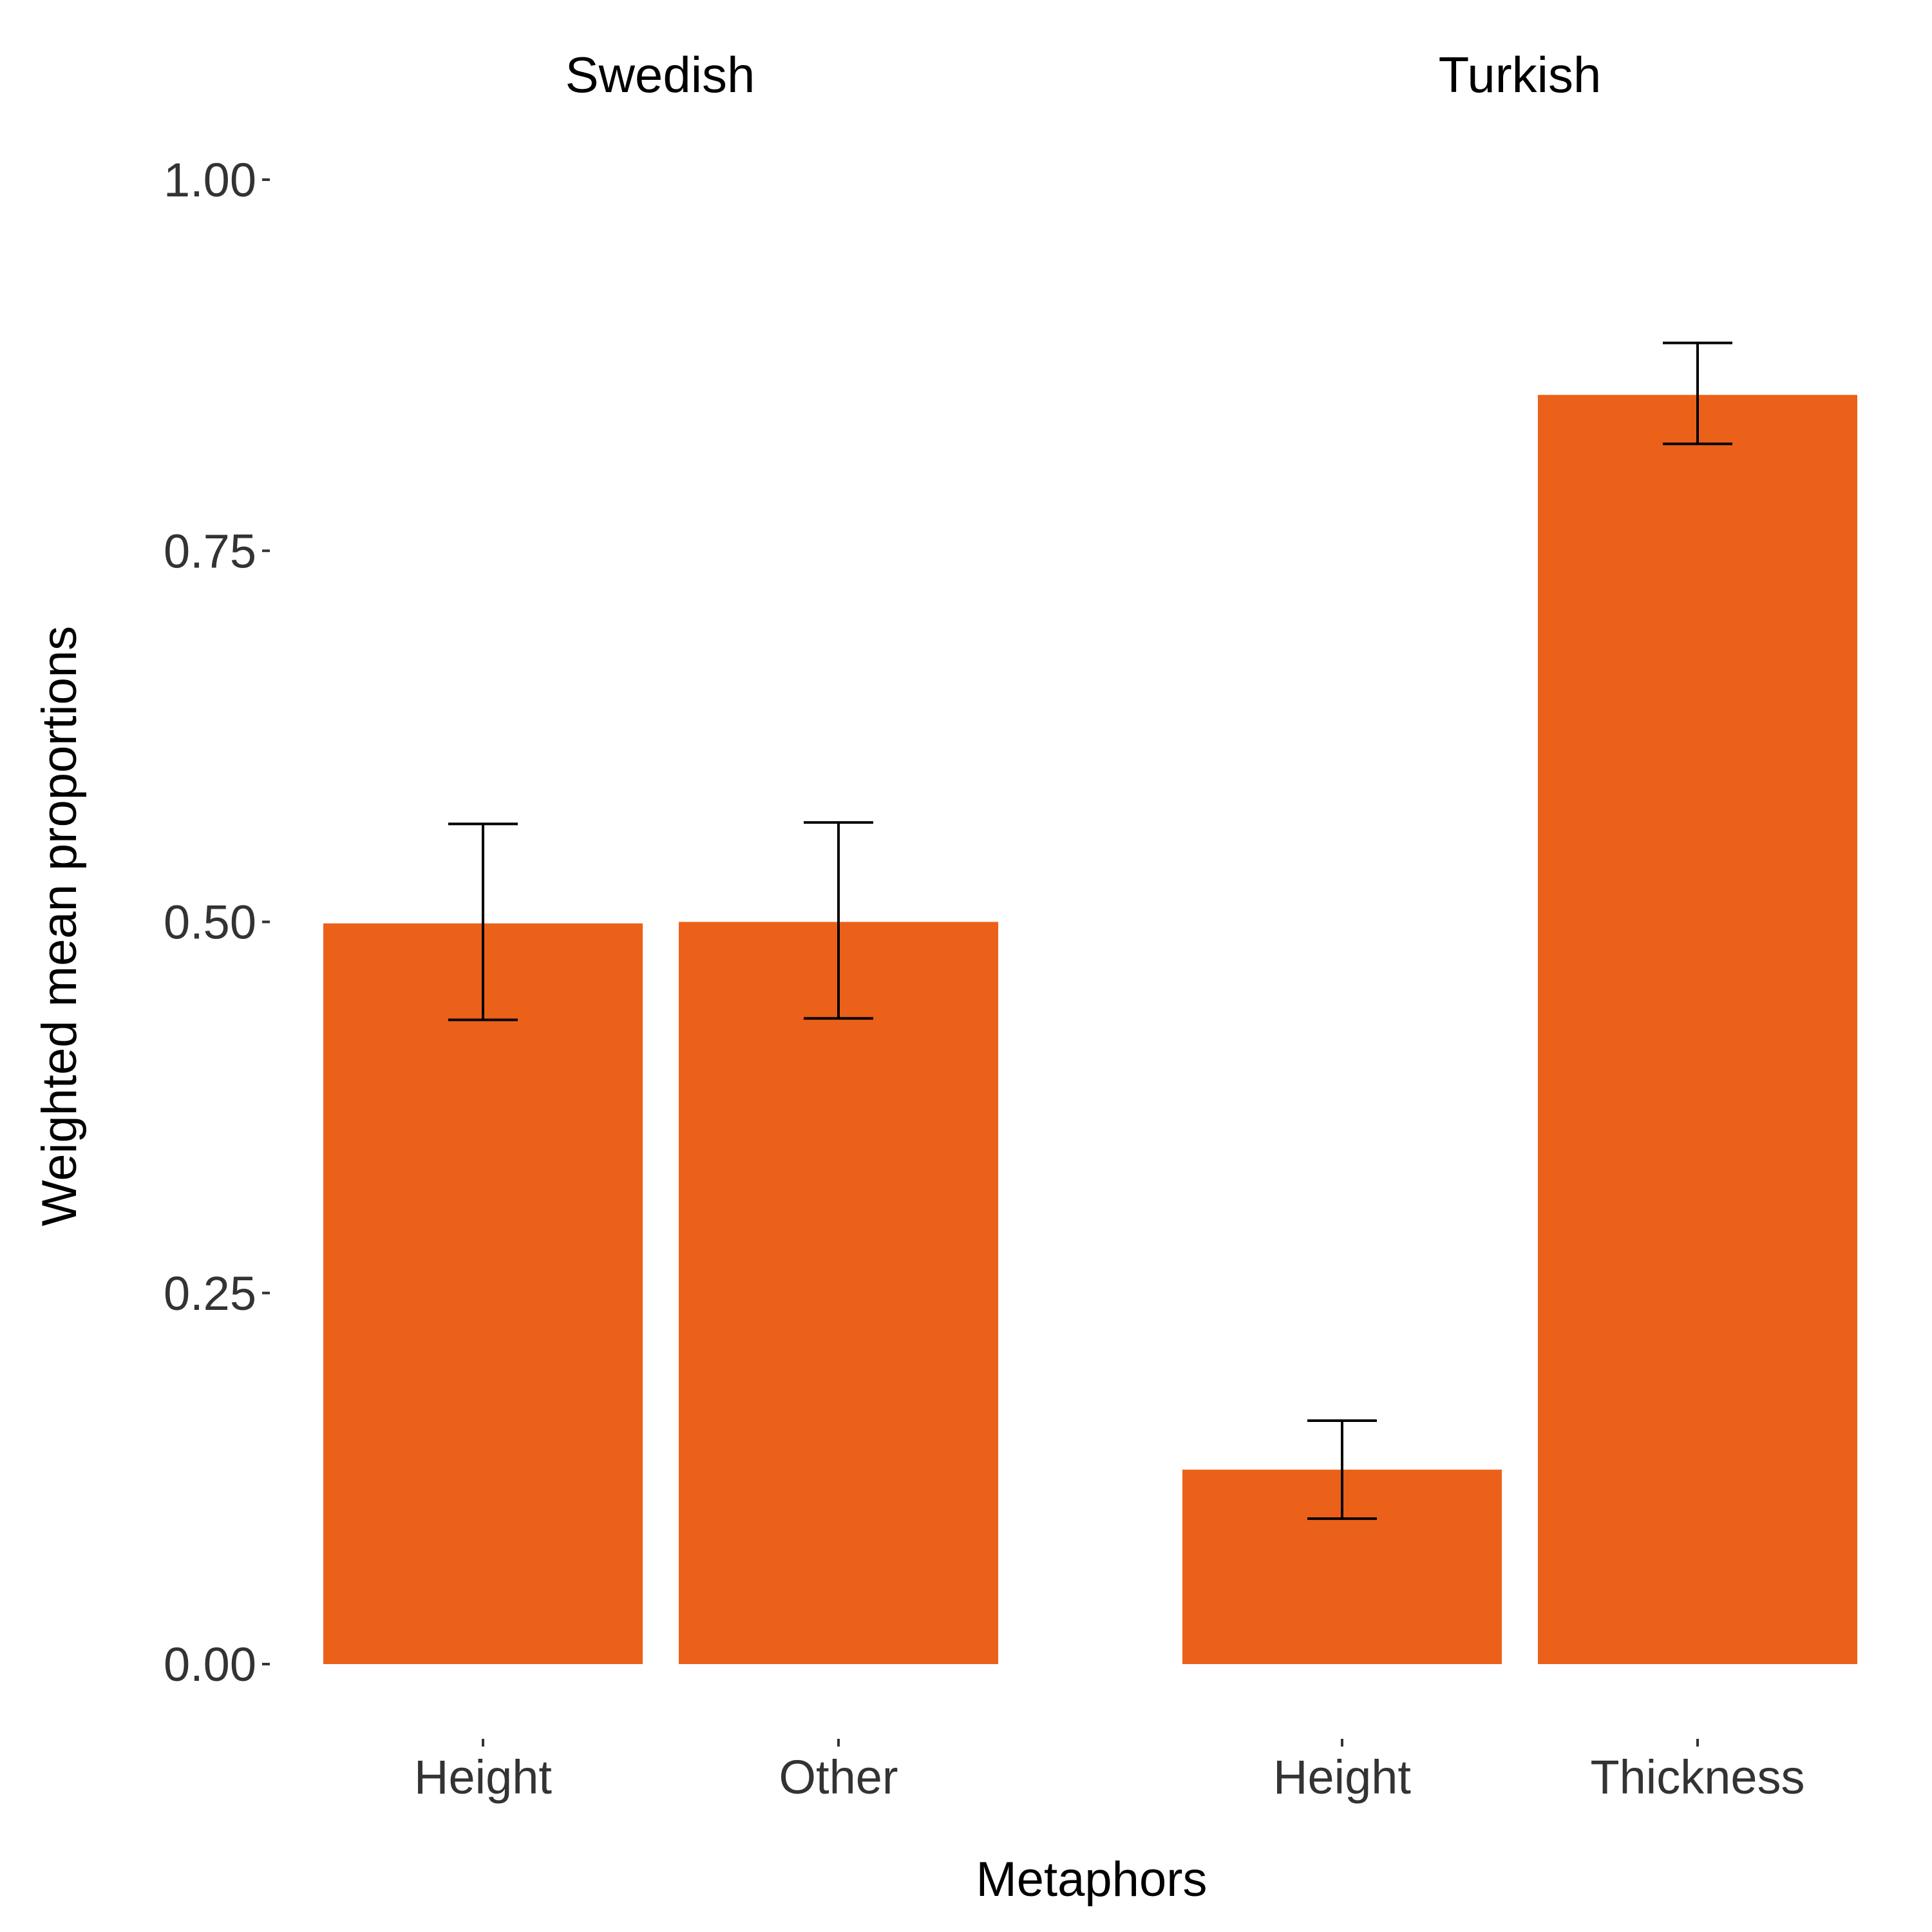 The width and height of the screenshot is (1932, 1932). I want to click on y-axis: 0.00 0.25 0.50 0.75 1.00, so click(217, 922).